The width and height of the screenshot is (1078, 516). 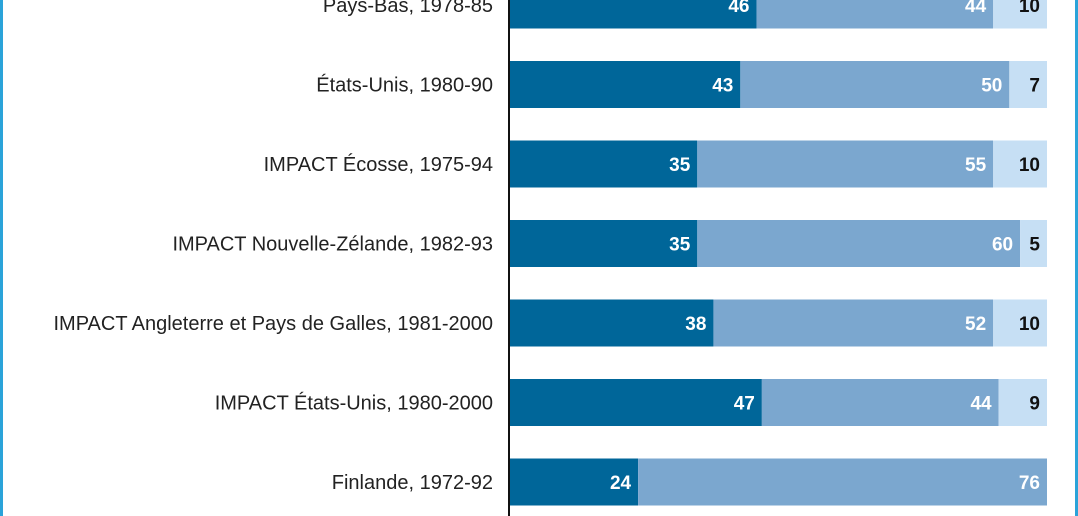 I want to click on data-label: 60, so click(x=1002, y=245).